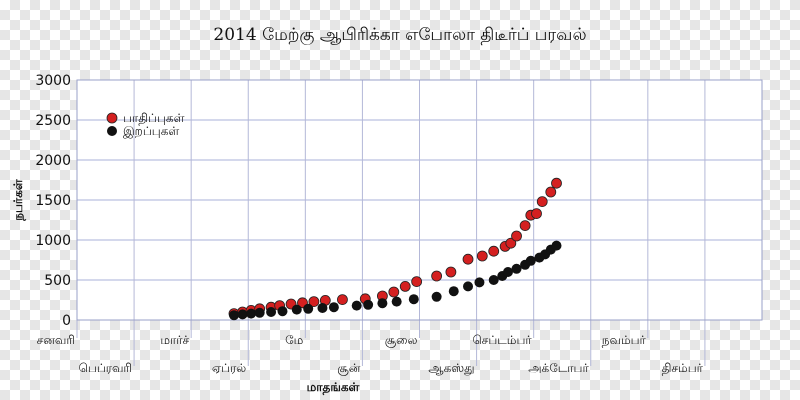 The image size is (800, 400). I want to click on legend-marker-cases, so click(112, 118).